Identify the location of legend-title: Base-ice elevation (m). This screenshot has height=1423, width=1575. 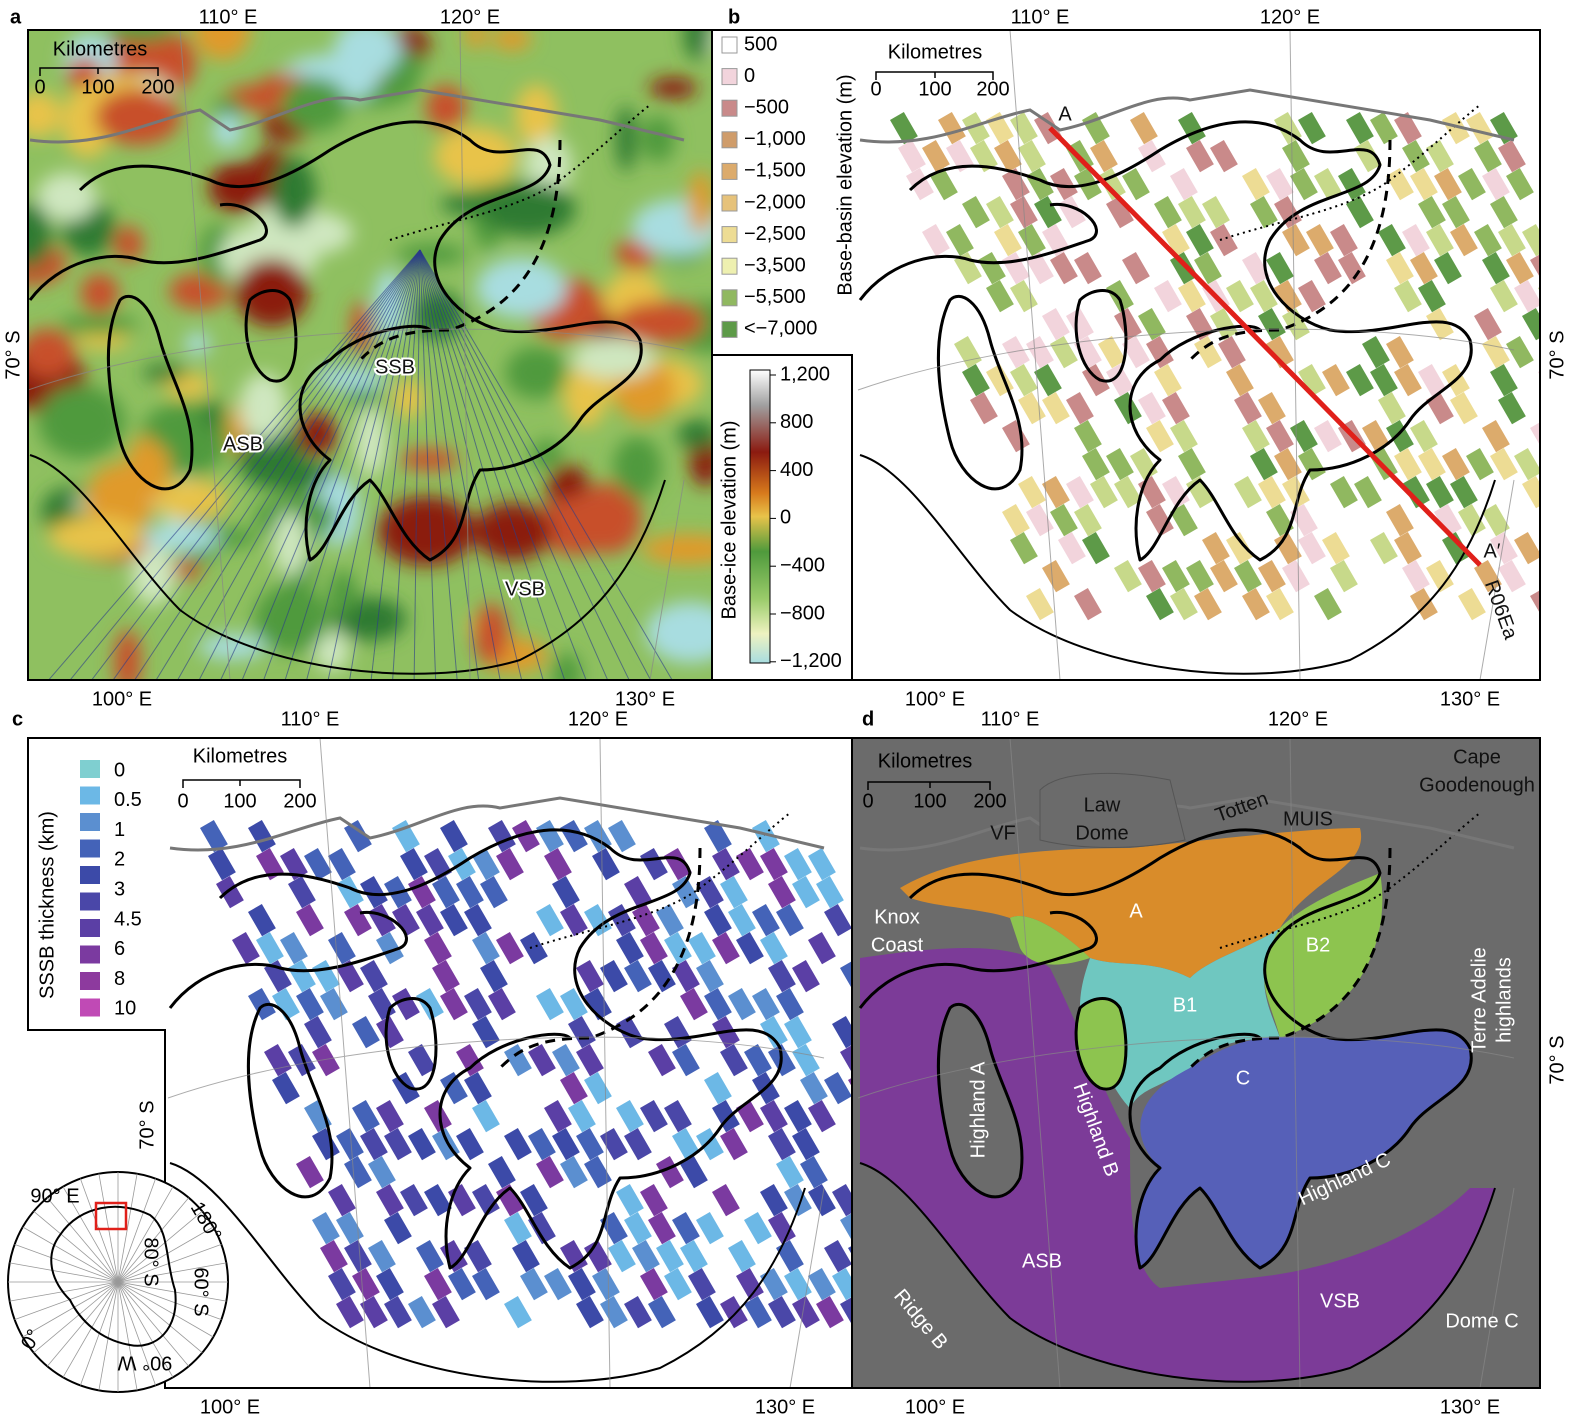
(729, 520).